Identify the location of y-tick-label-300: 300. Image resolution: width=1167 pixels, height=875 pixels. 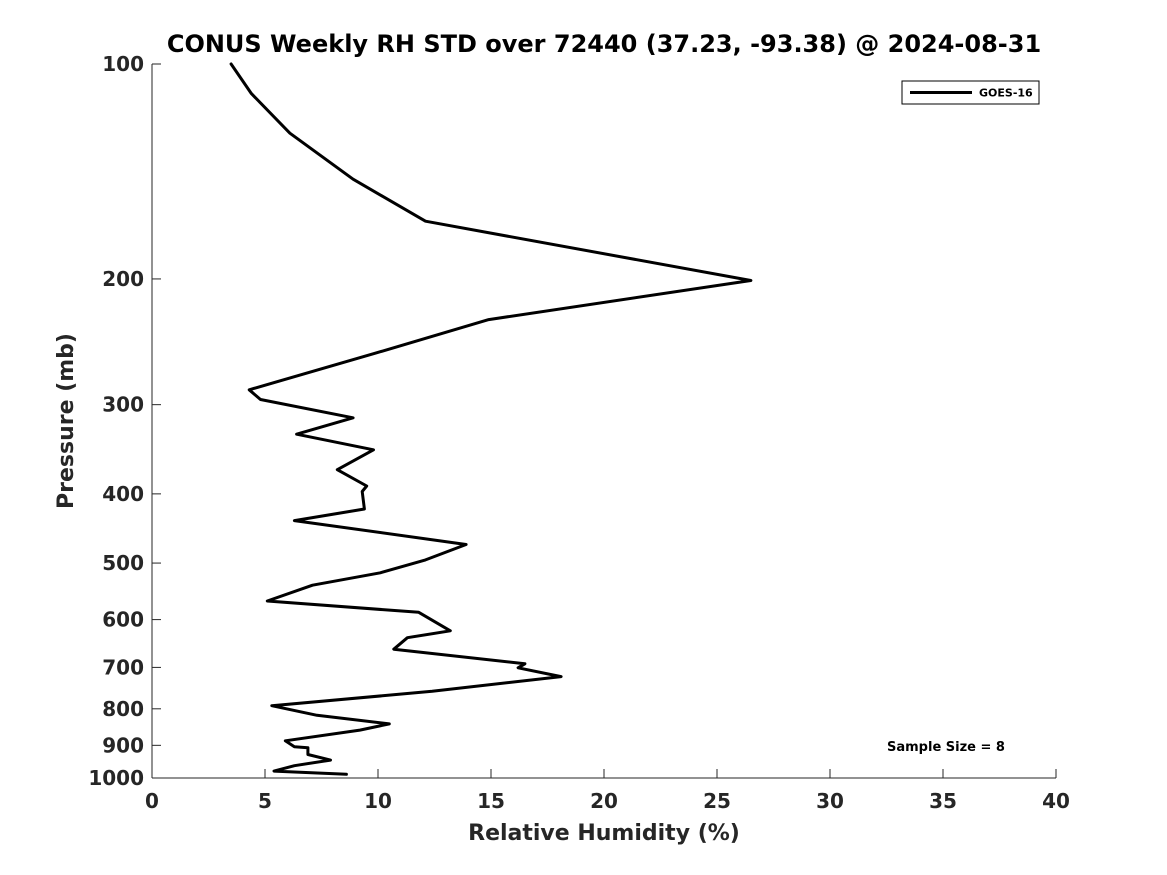
(123, 405).